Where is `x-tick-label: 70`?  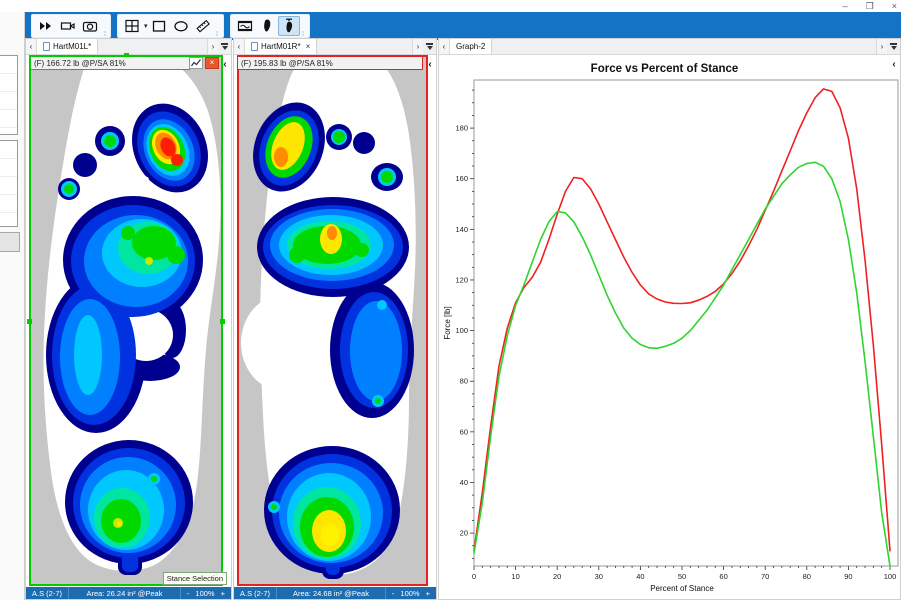
x-tick-label: 70 is located at coordinates (765, 576).